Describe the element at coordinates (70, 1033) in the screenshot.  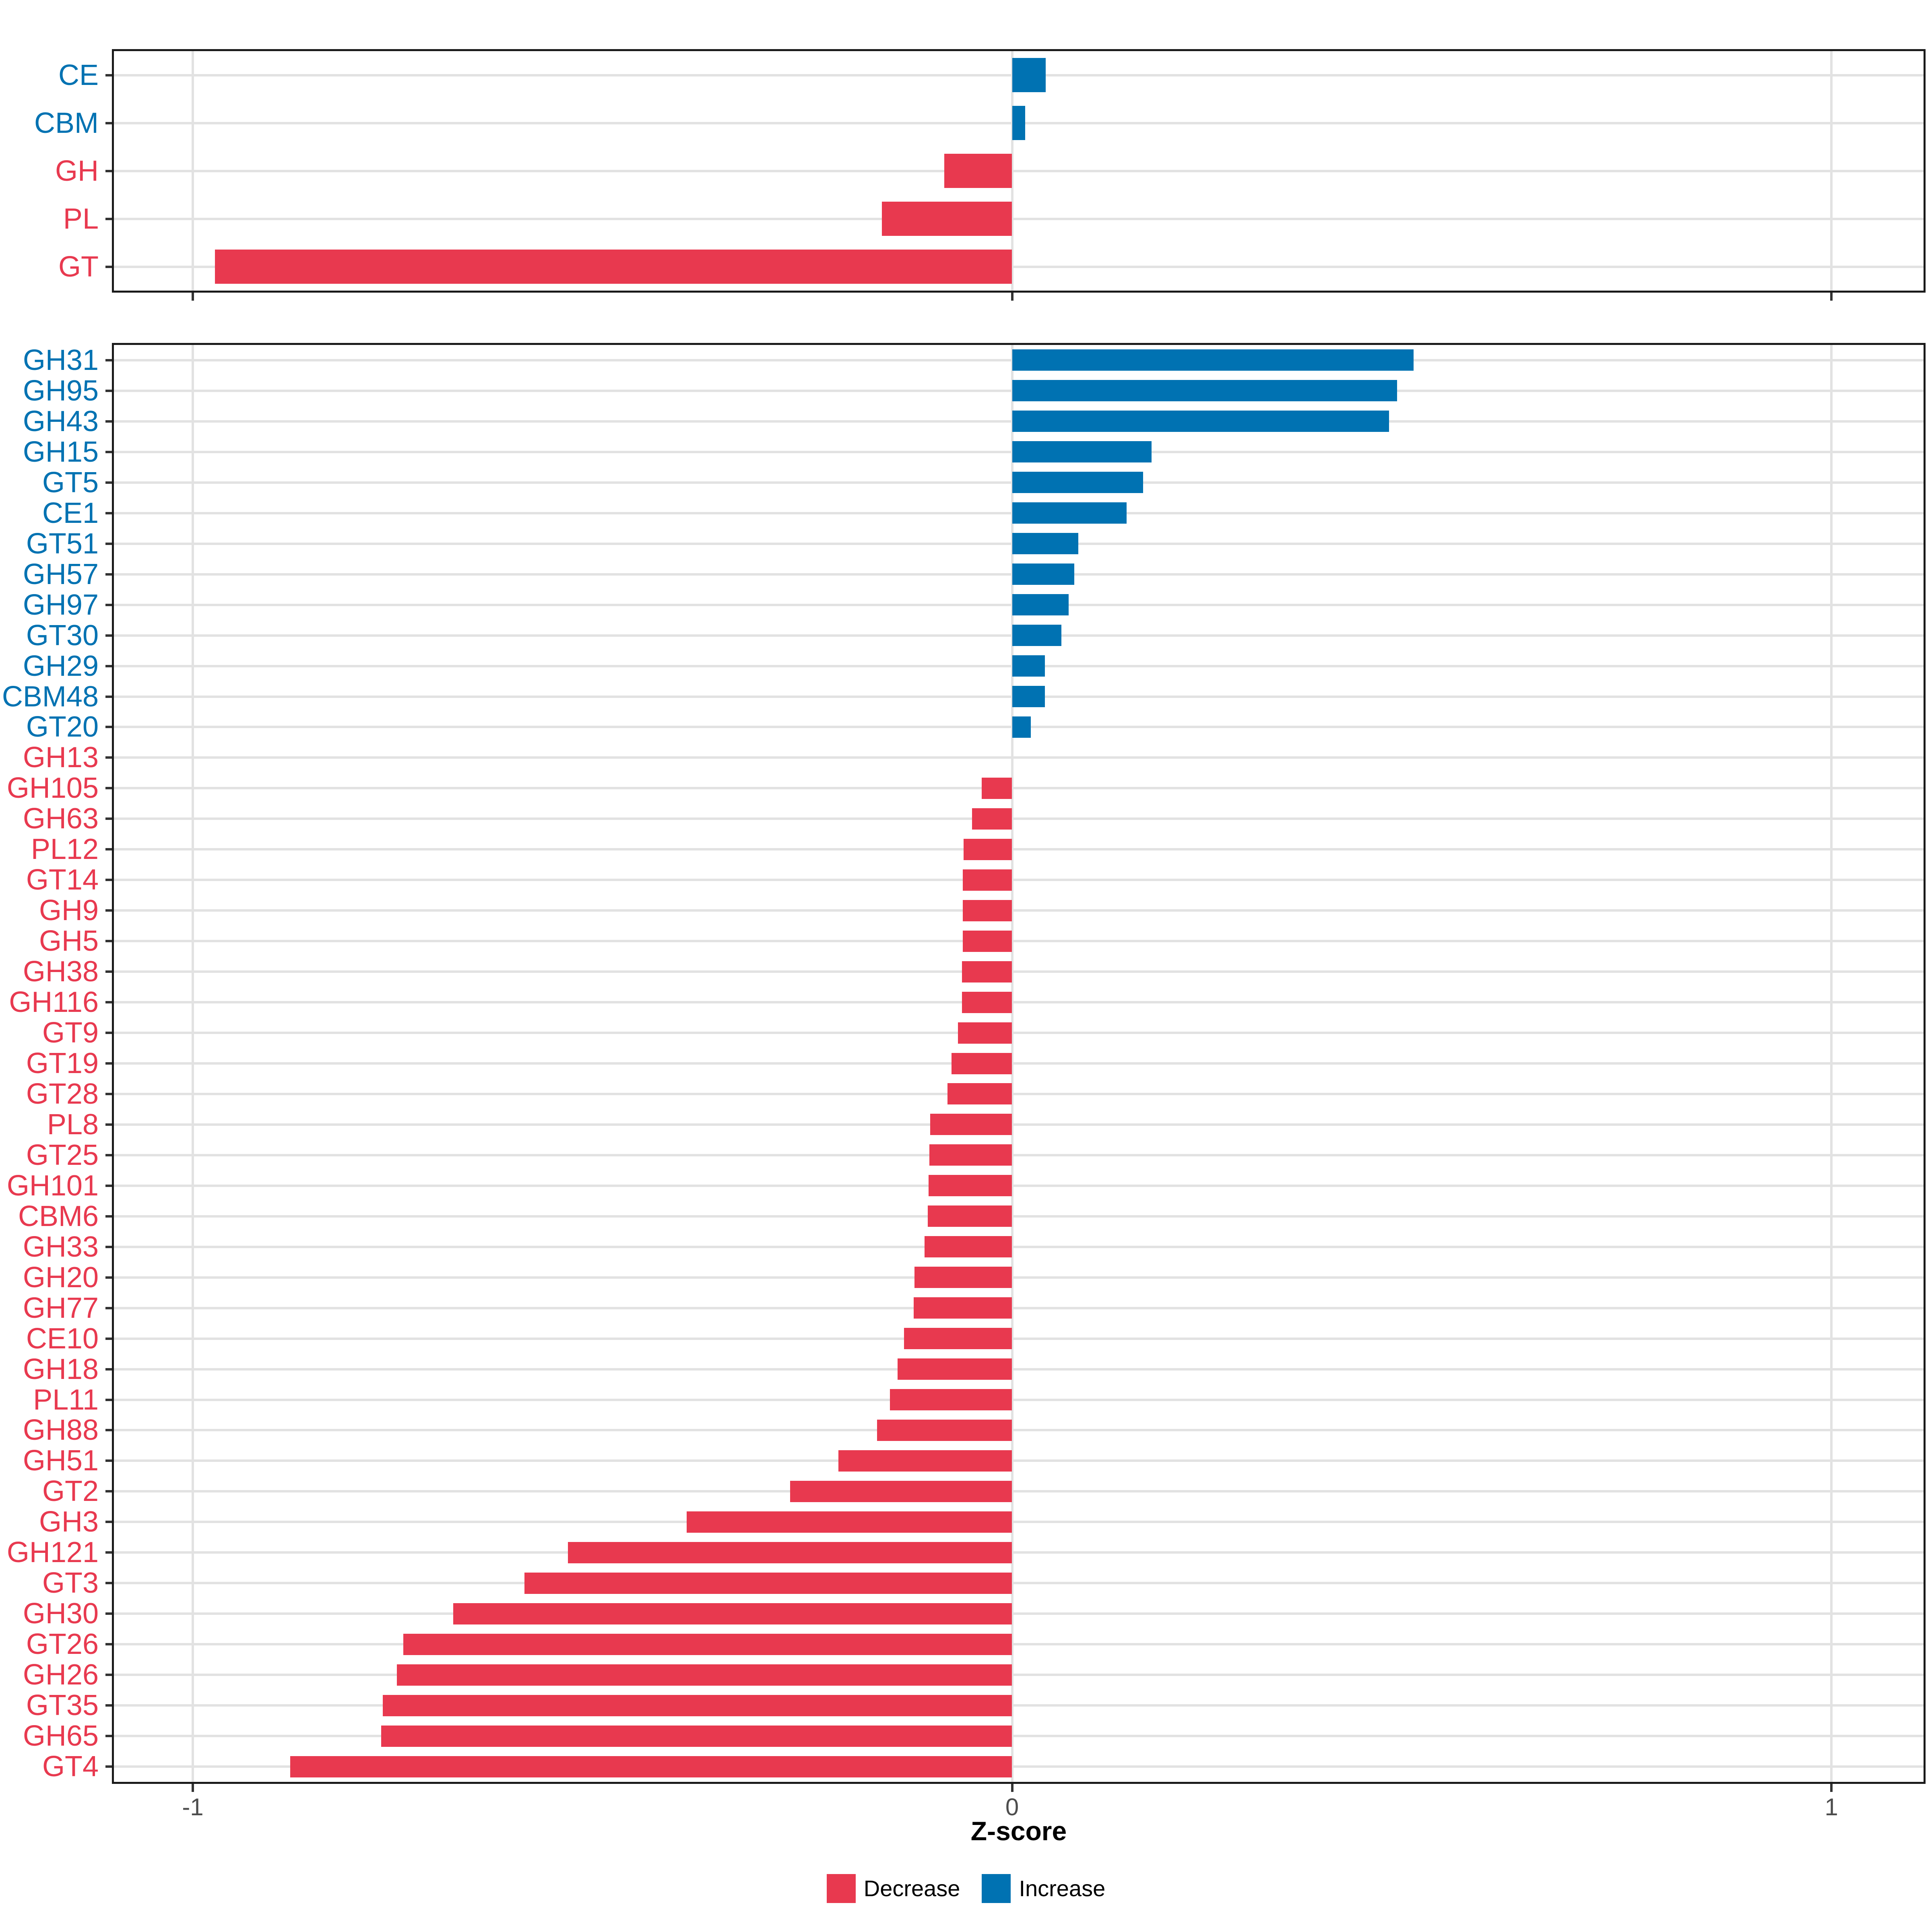
I see `y-axis-label: GT9` at that location.